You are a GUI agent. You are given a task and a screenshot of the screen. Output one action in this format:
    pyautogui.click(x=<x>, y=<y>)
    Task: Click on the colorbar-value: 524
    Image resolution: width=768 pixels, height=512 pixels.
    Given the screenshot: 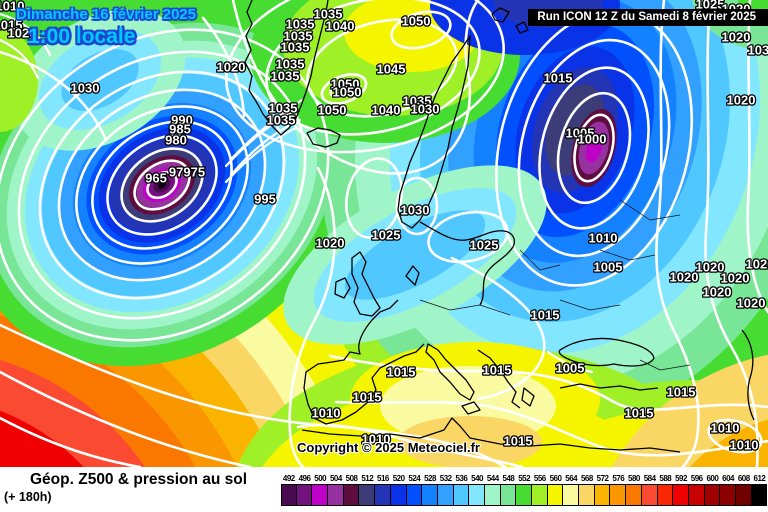 What is the action you would take?
    pyautogui.click(x=414, y=478)
    